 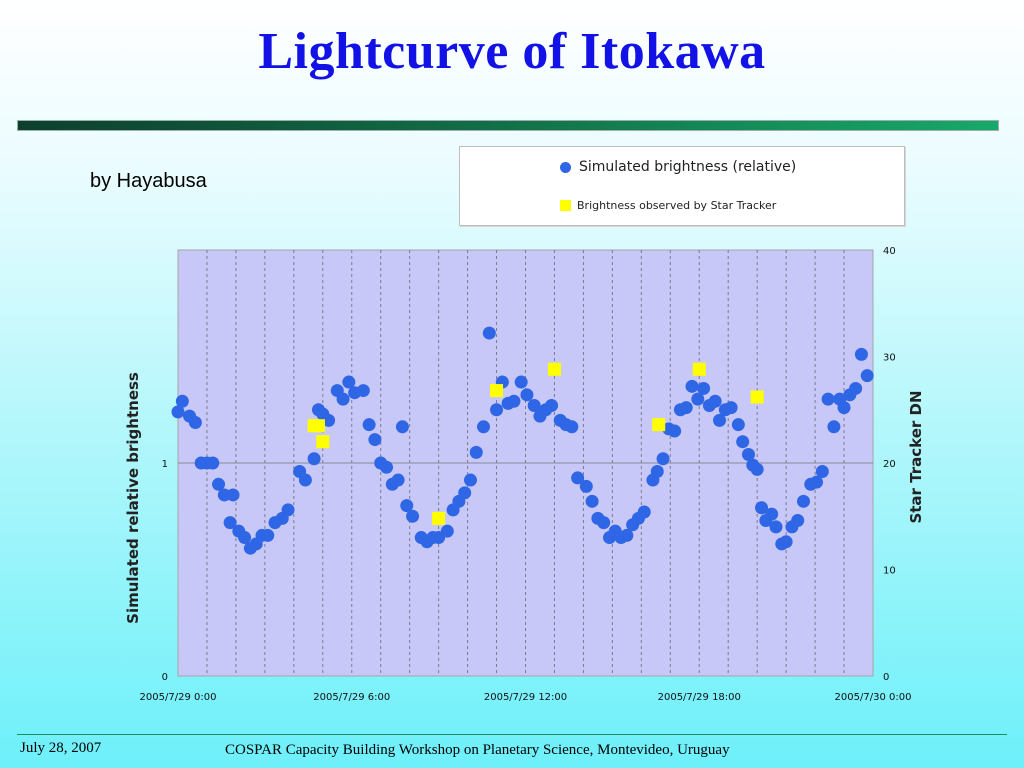 What do you see at coordinates (886, 677) in the screenshot?
I see `right-tick-label: 0` at bounding box center [886, 677].